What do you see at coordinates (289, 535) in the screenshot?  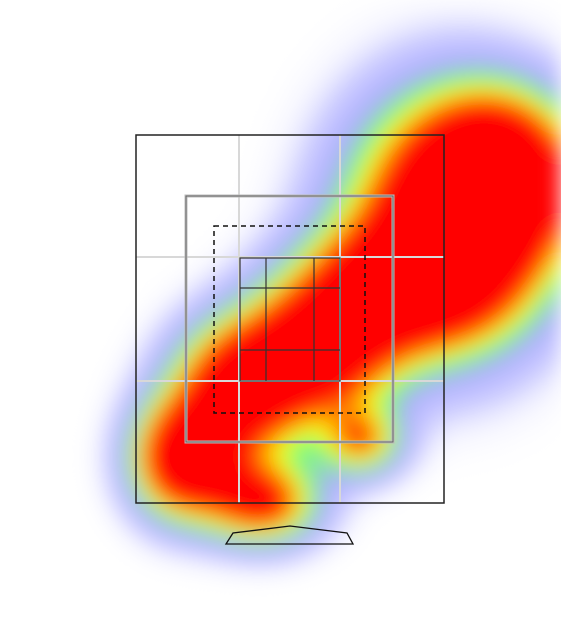 I see `home-plate` at bounding box center [289, 535].